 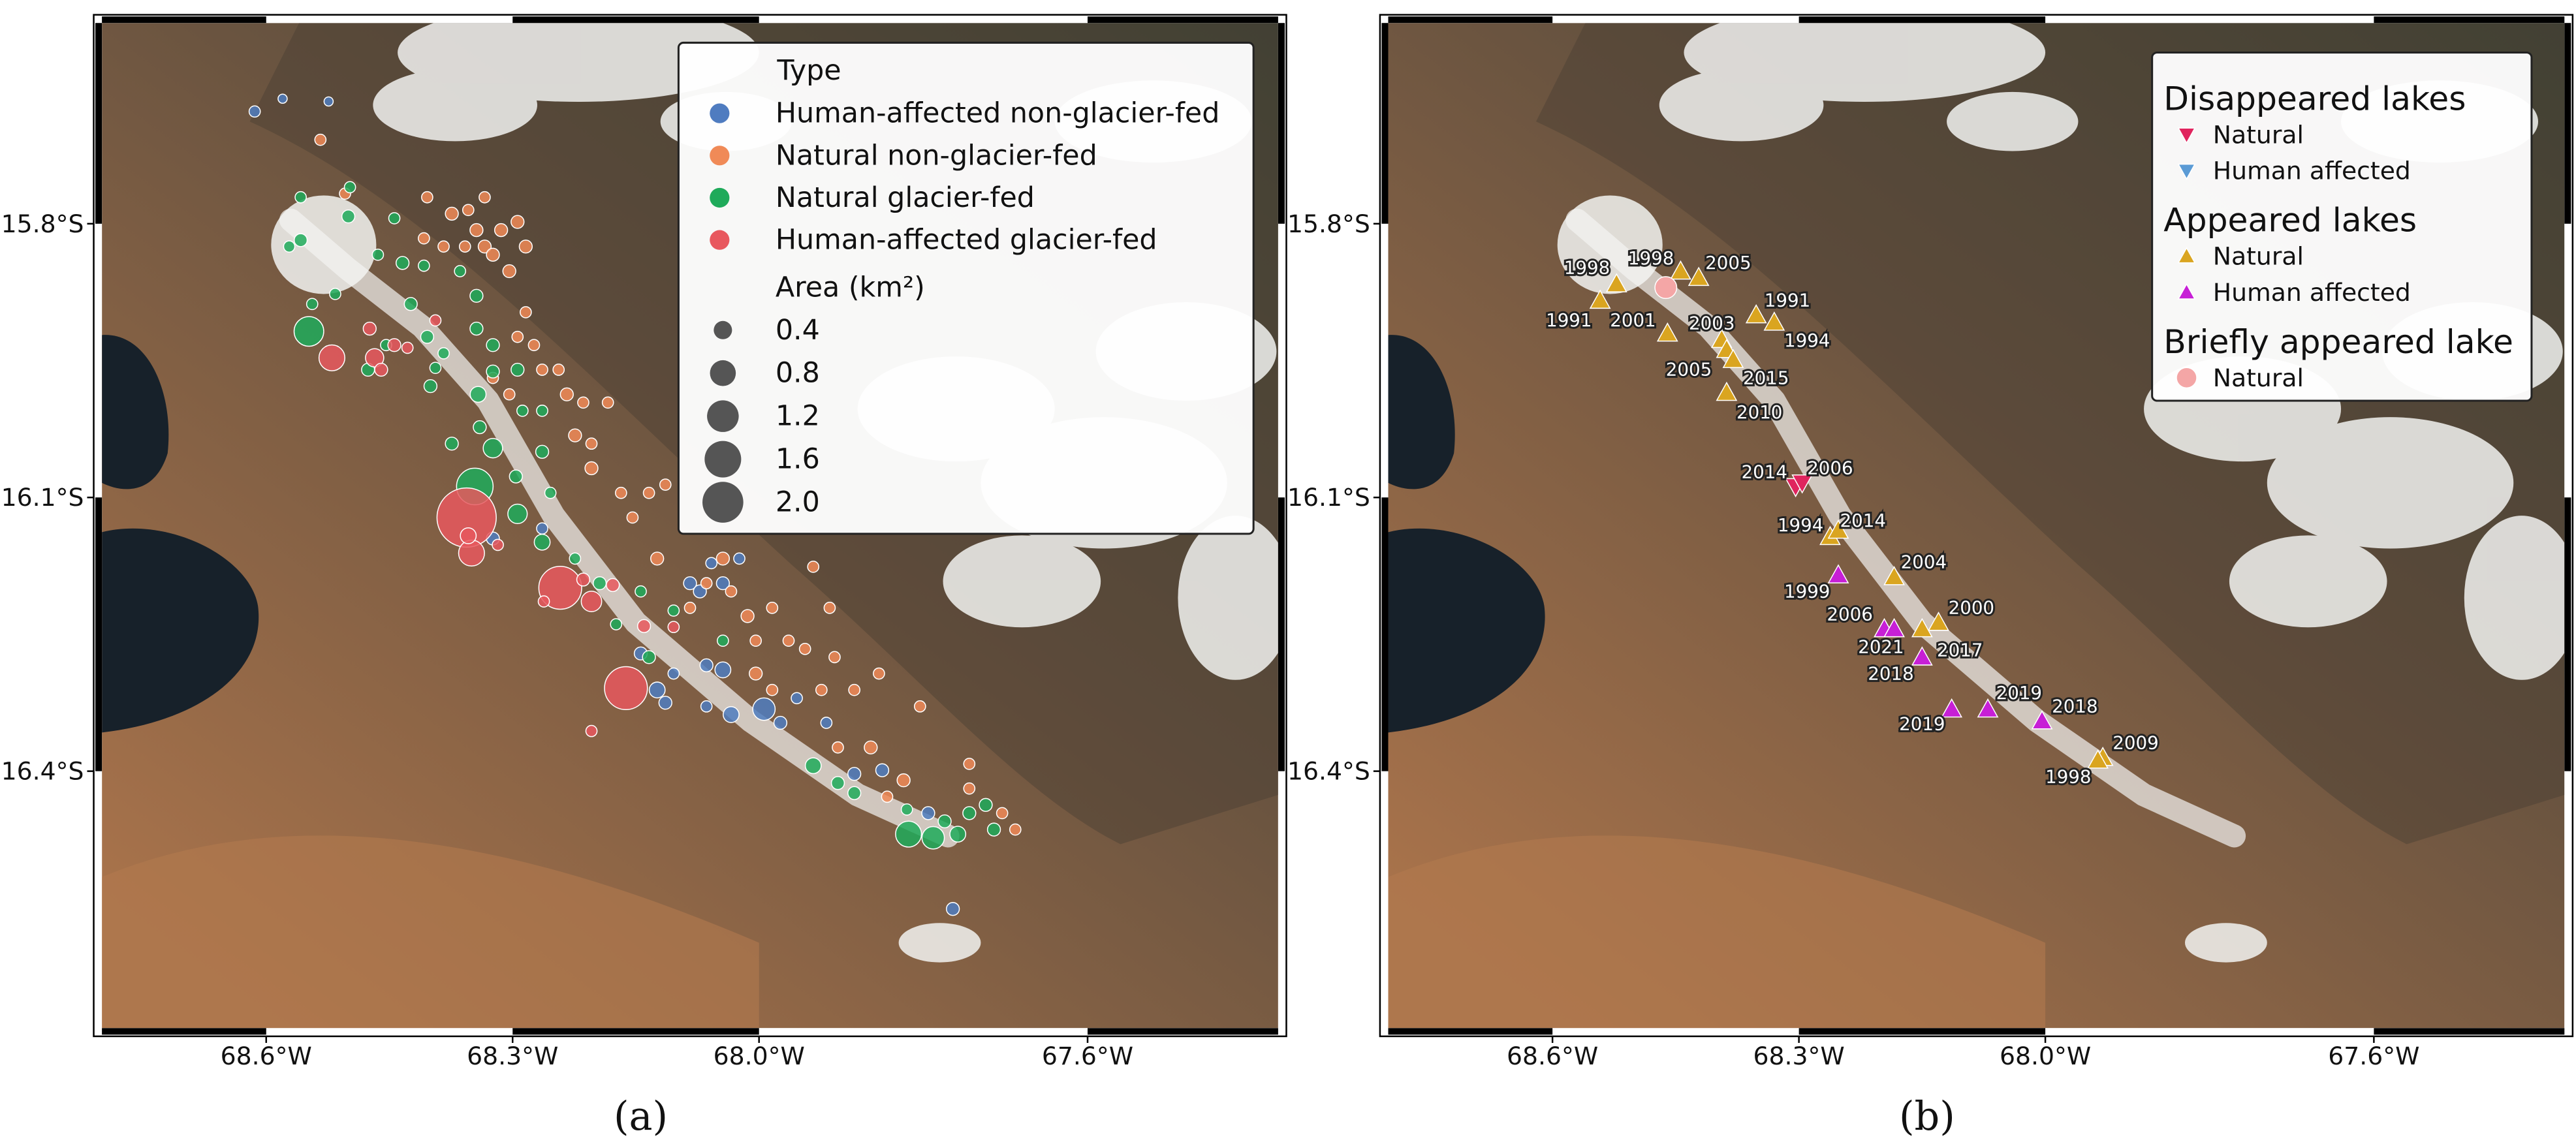 What do you see at coordinates (905, 197) in the screenshot?
I see `legend-label: Natural glacier-fed` at bounding box center [905, 197].